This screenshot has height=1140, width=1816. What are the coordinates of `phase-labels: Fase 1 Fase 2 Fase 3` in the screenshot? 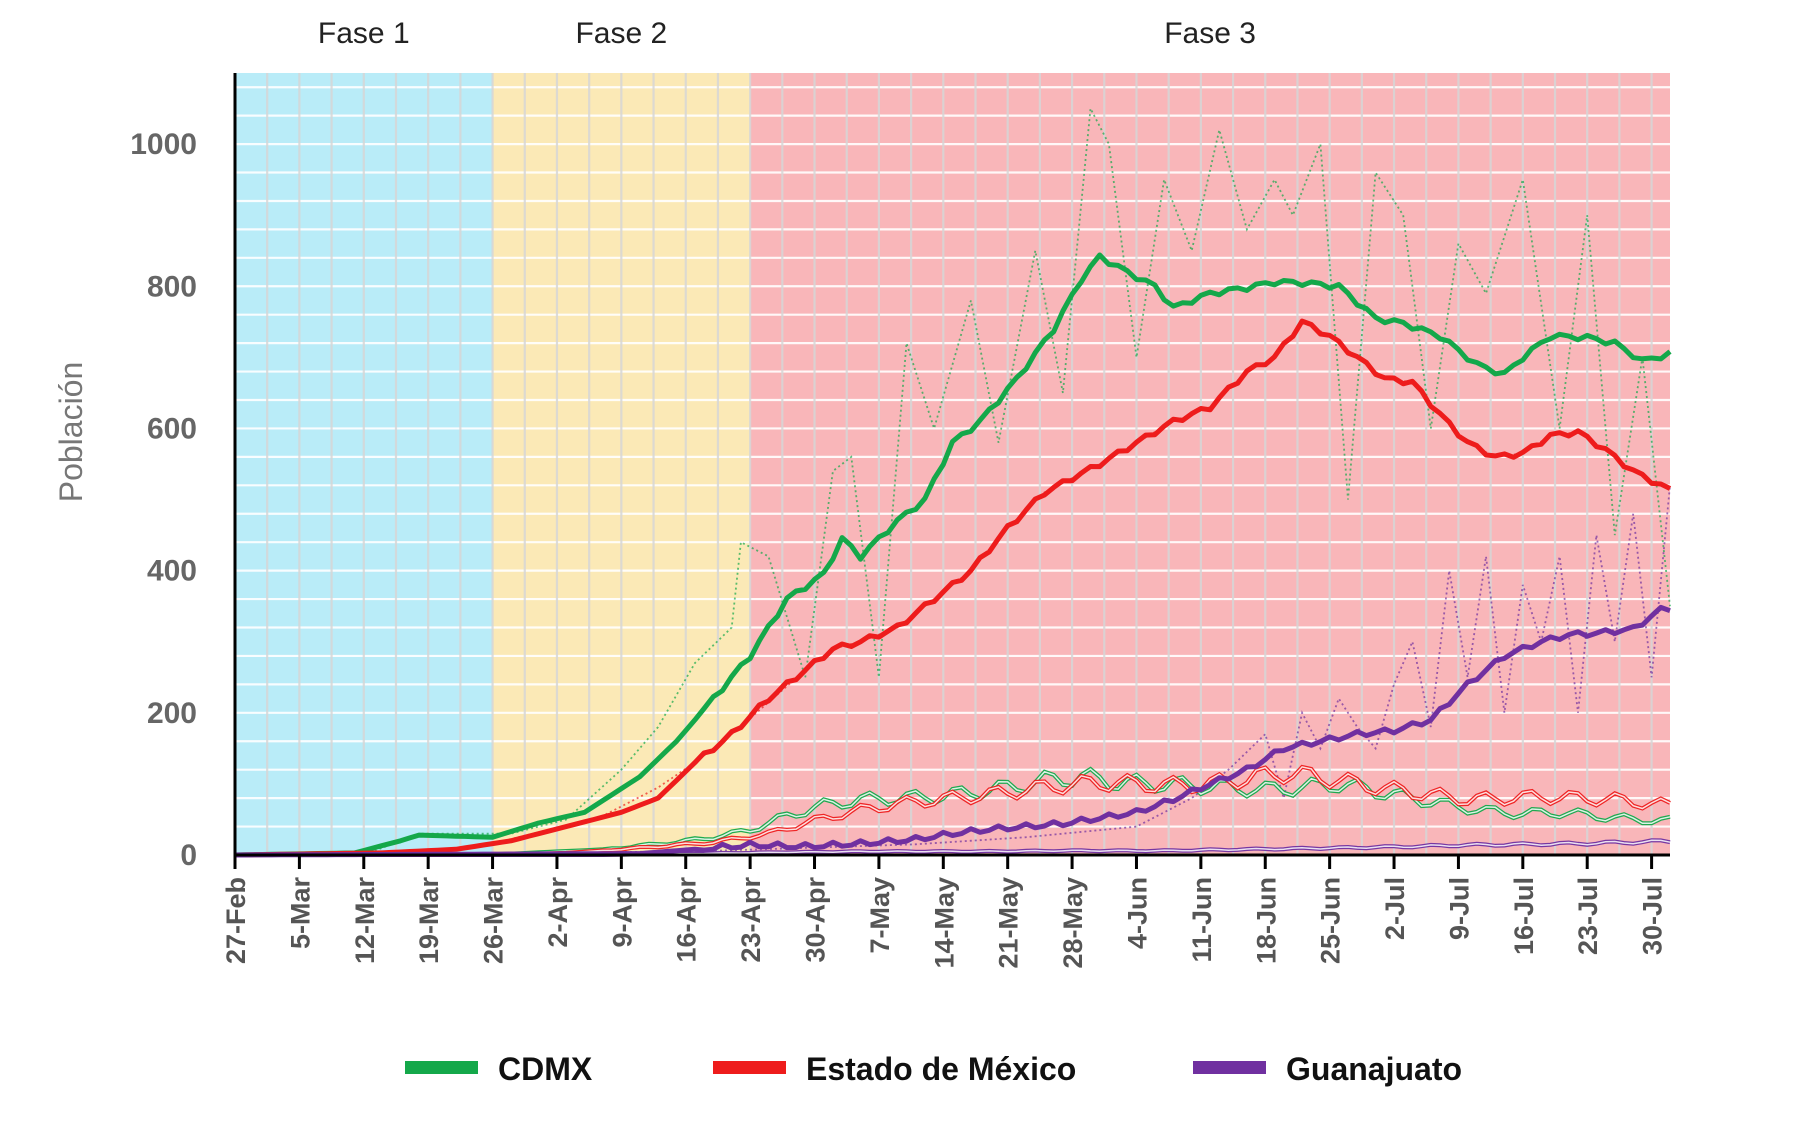 It's located at (787, 33).